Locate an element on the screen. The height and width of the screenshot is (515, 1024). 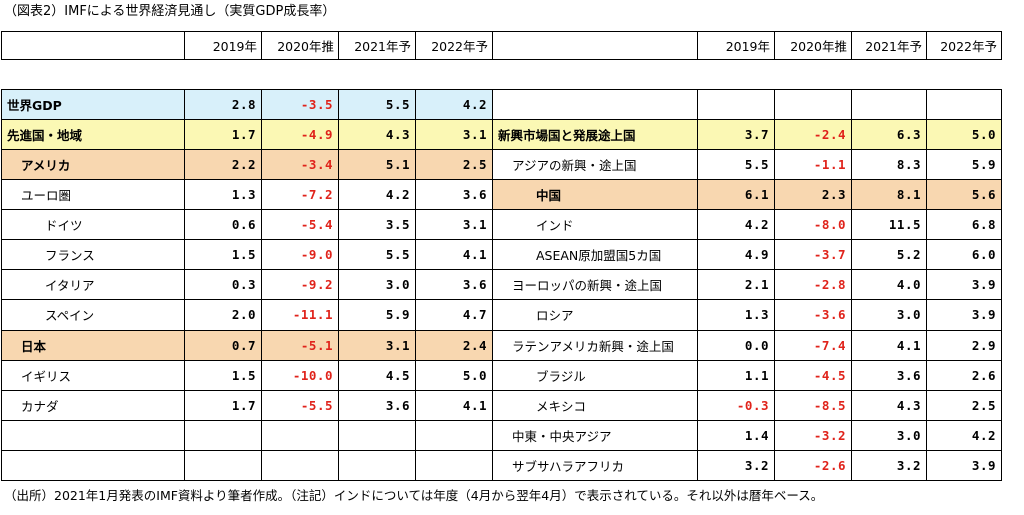
right-value-cell: 4.0 is located at coordinates (889, 285).